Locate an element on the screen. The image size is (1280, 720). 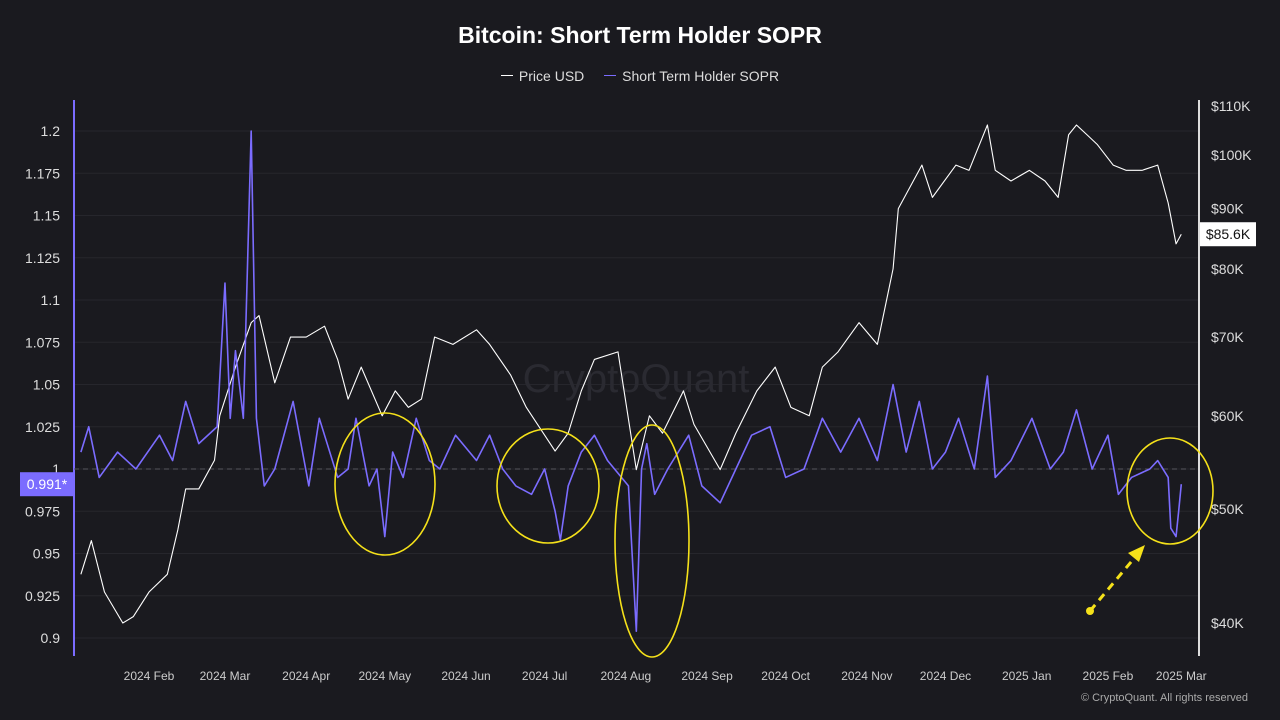
x-tick-label: 2024 May is located at coordinates (384, 676).